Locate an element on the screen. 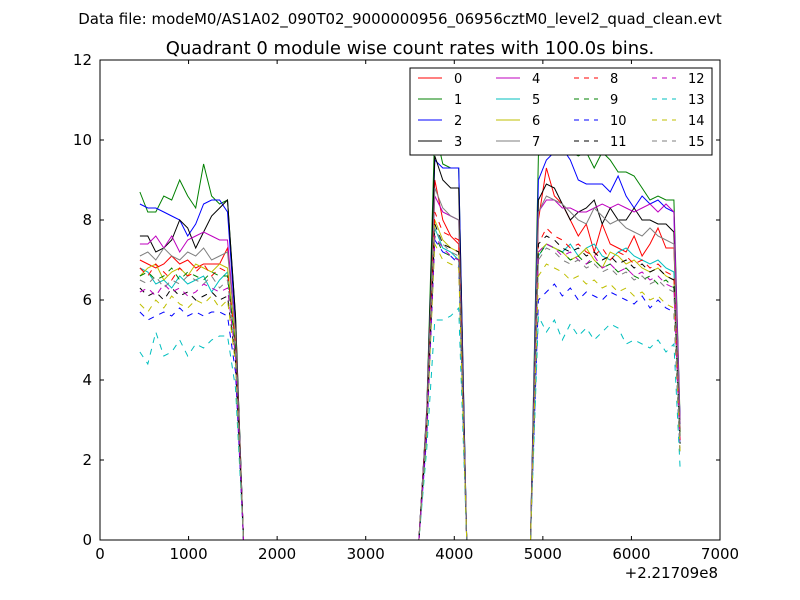  legend-label-11: 11 is located at coordinates (618, 142).